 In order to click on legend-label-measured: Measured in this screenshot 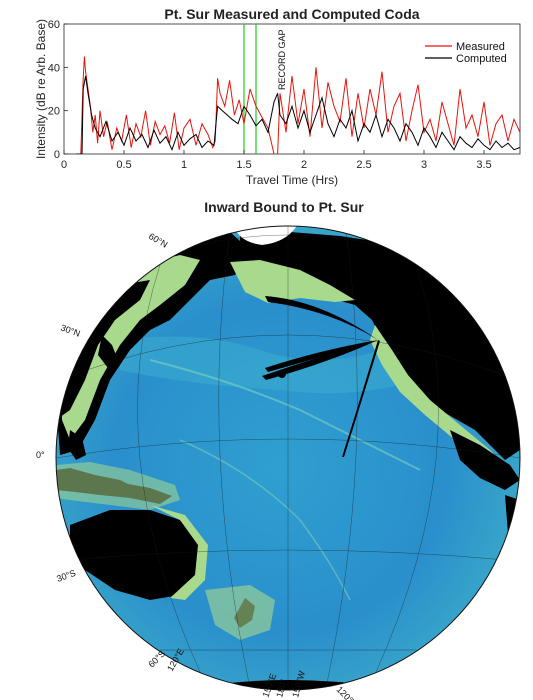, I will do `click(480, 47)`.